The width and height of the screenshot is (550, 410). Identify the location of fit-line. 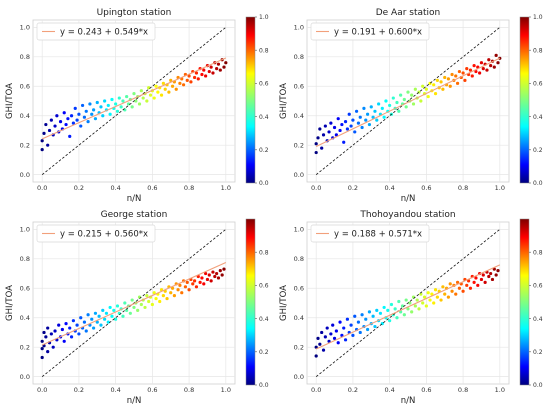
(408, 102).